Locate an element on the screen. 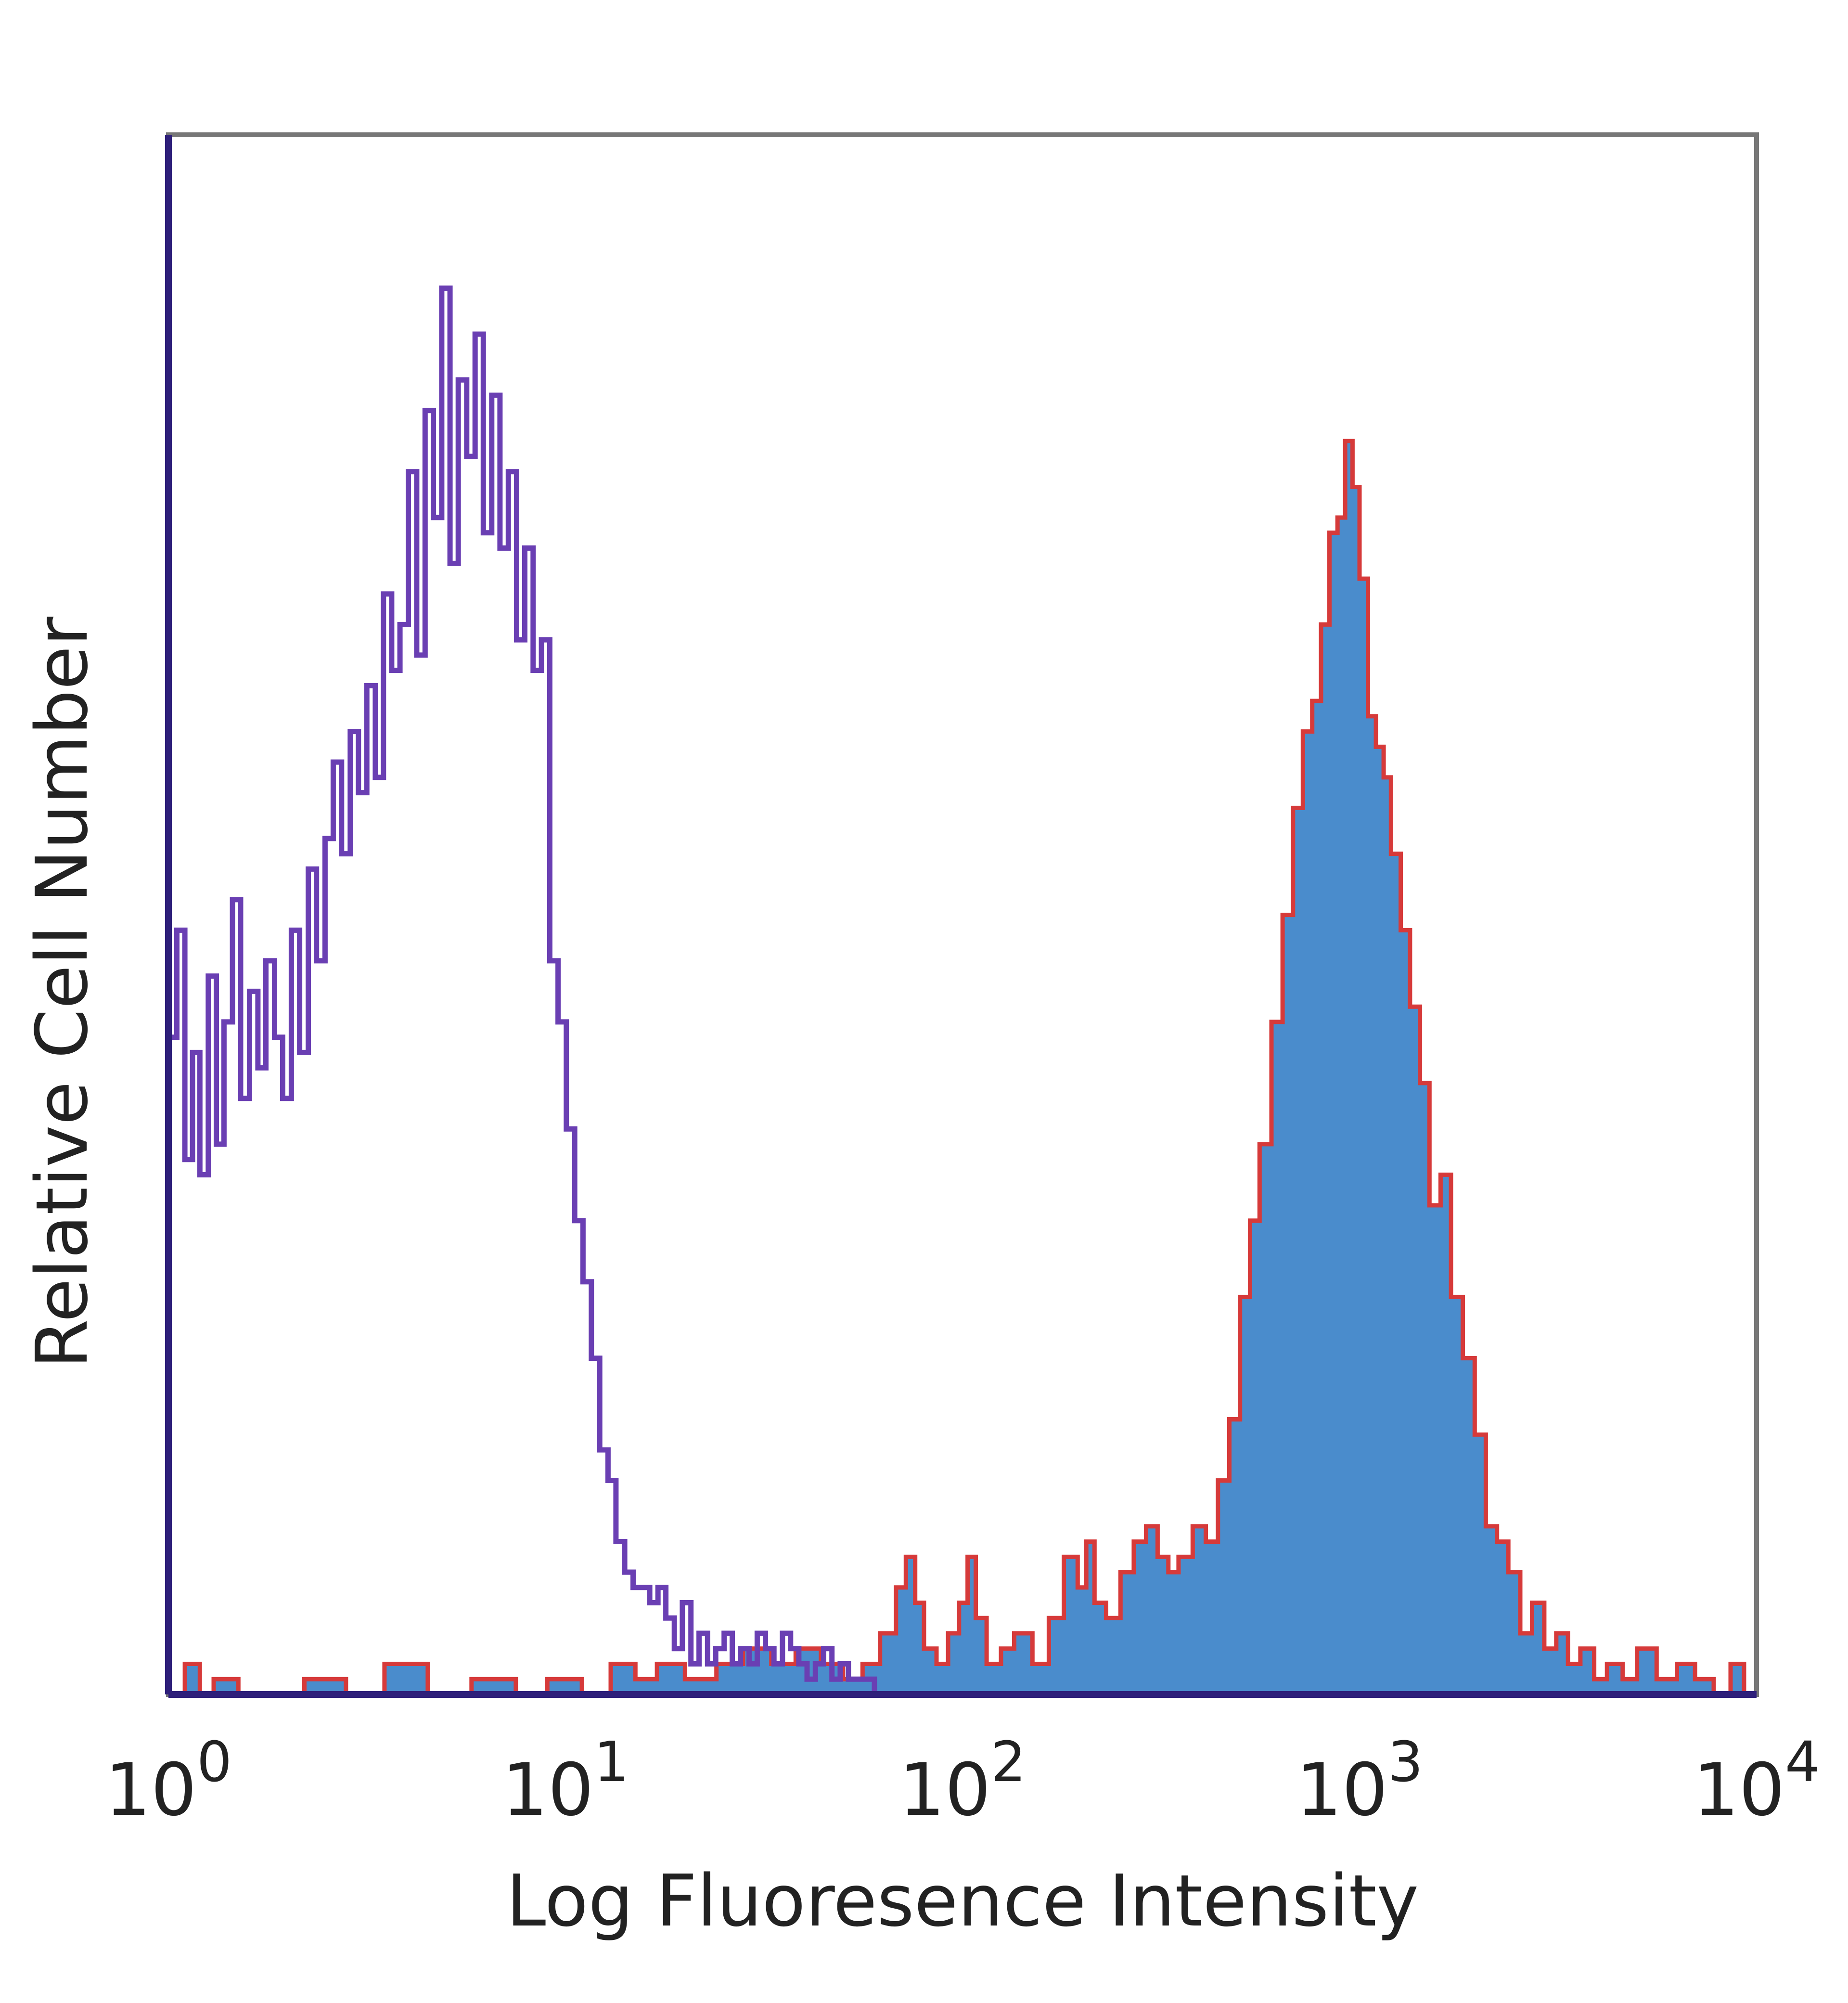 This screenshot has height=2003, width=1848. x-tick-exponent: 0 is located at coordinates (214, 1762).